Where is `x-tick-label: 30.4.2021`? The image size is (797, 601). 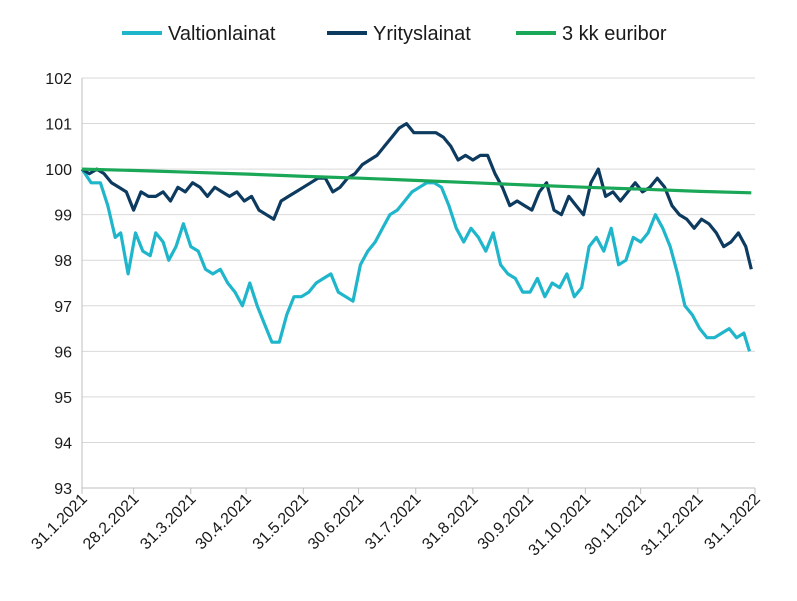
x-tick-label: 30.4.2021 is located at coordinates (224, 522).